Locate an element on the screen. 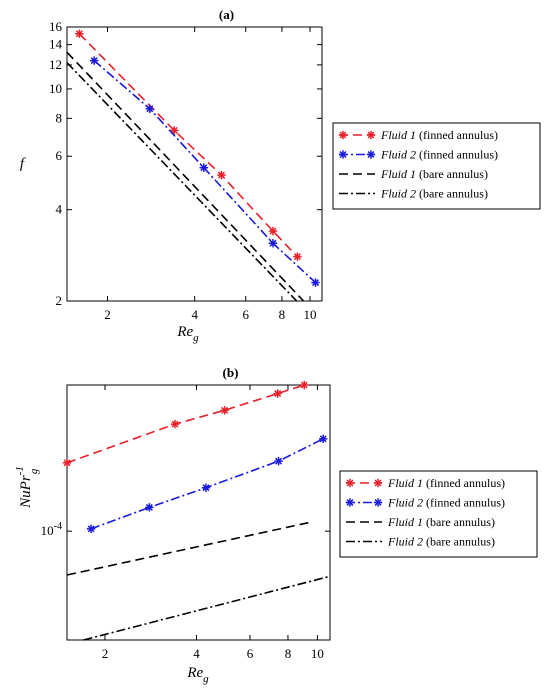  panel-a-legend-entry: Fluid 2 (bare annulus) is located at coordinates (434, 194).